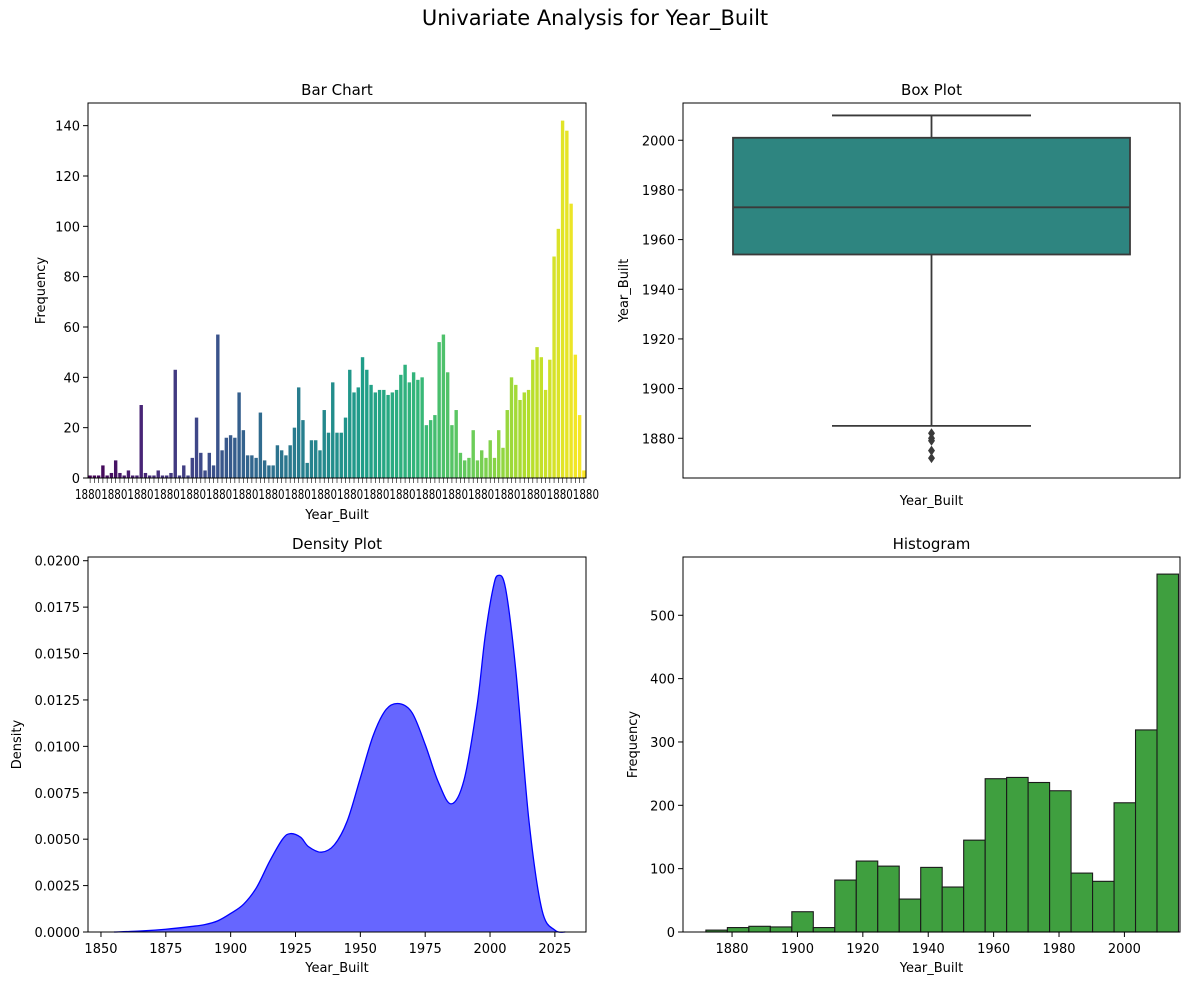 Image resolution: width=1190 pixels, height=985 pixels. Describe the element at coordinates (1058, 949) in the screenshot. I see `histogram-xtick-label: 1980` at that location.